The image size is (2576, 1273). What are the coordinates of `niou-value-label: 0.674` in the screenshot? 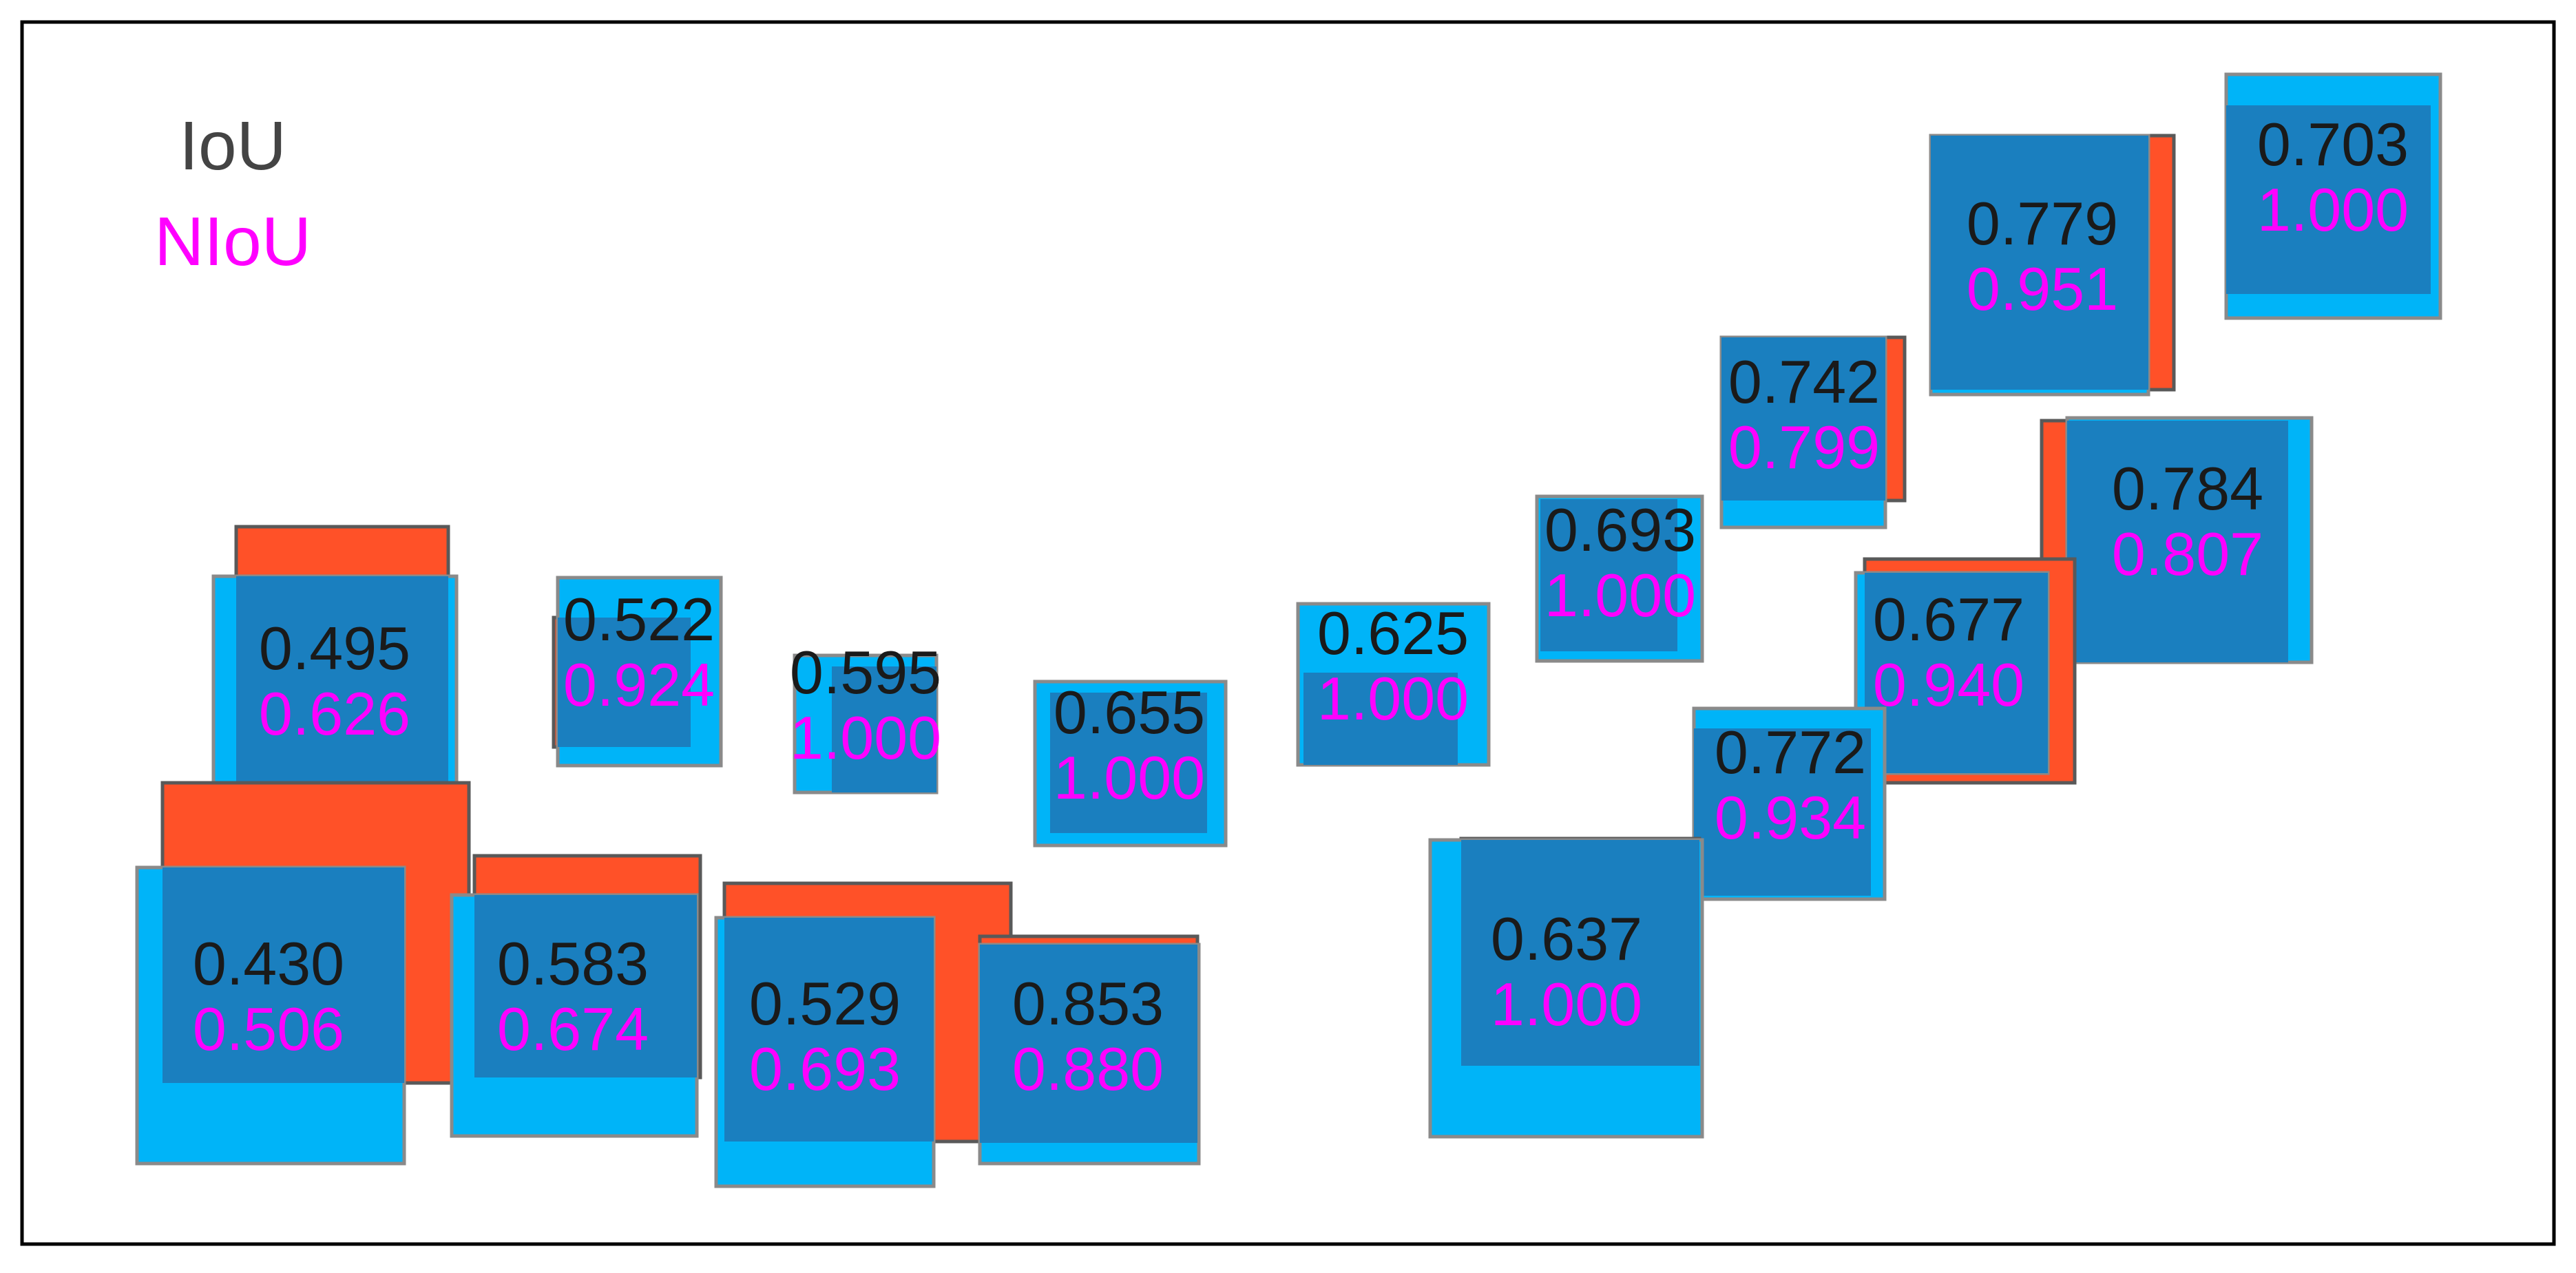 It's located at (573, 1029).